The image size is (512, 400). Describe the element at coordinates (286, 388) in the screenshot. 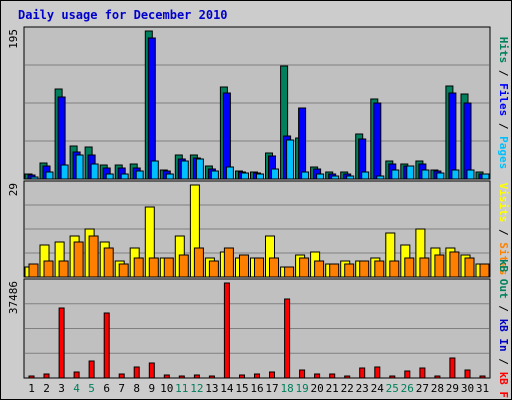

I see `x-tick-label-18: 18` at that location.